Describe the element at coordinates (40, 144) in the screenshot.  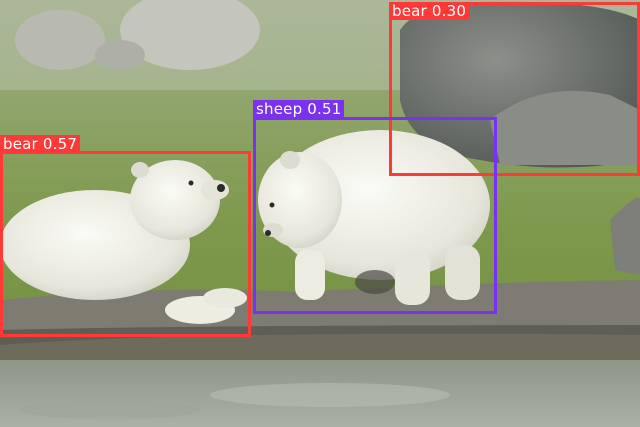
I see `detection-label-bear-left: bear 0.57` at that location.